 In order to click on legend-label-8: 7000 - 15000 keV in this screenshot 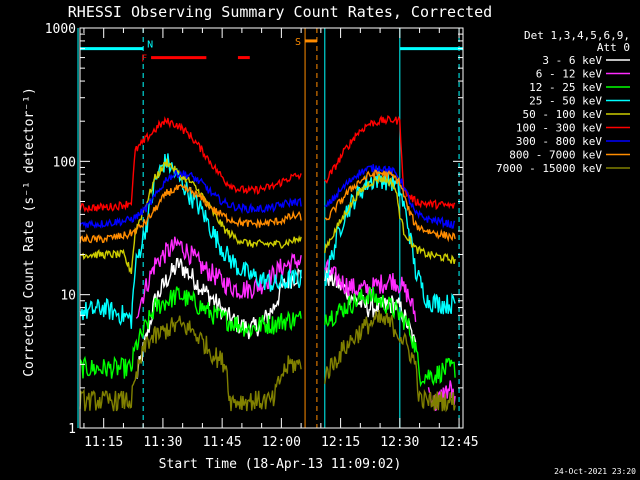, I will do `click(549, 168)`.